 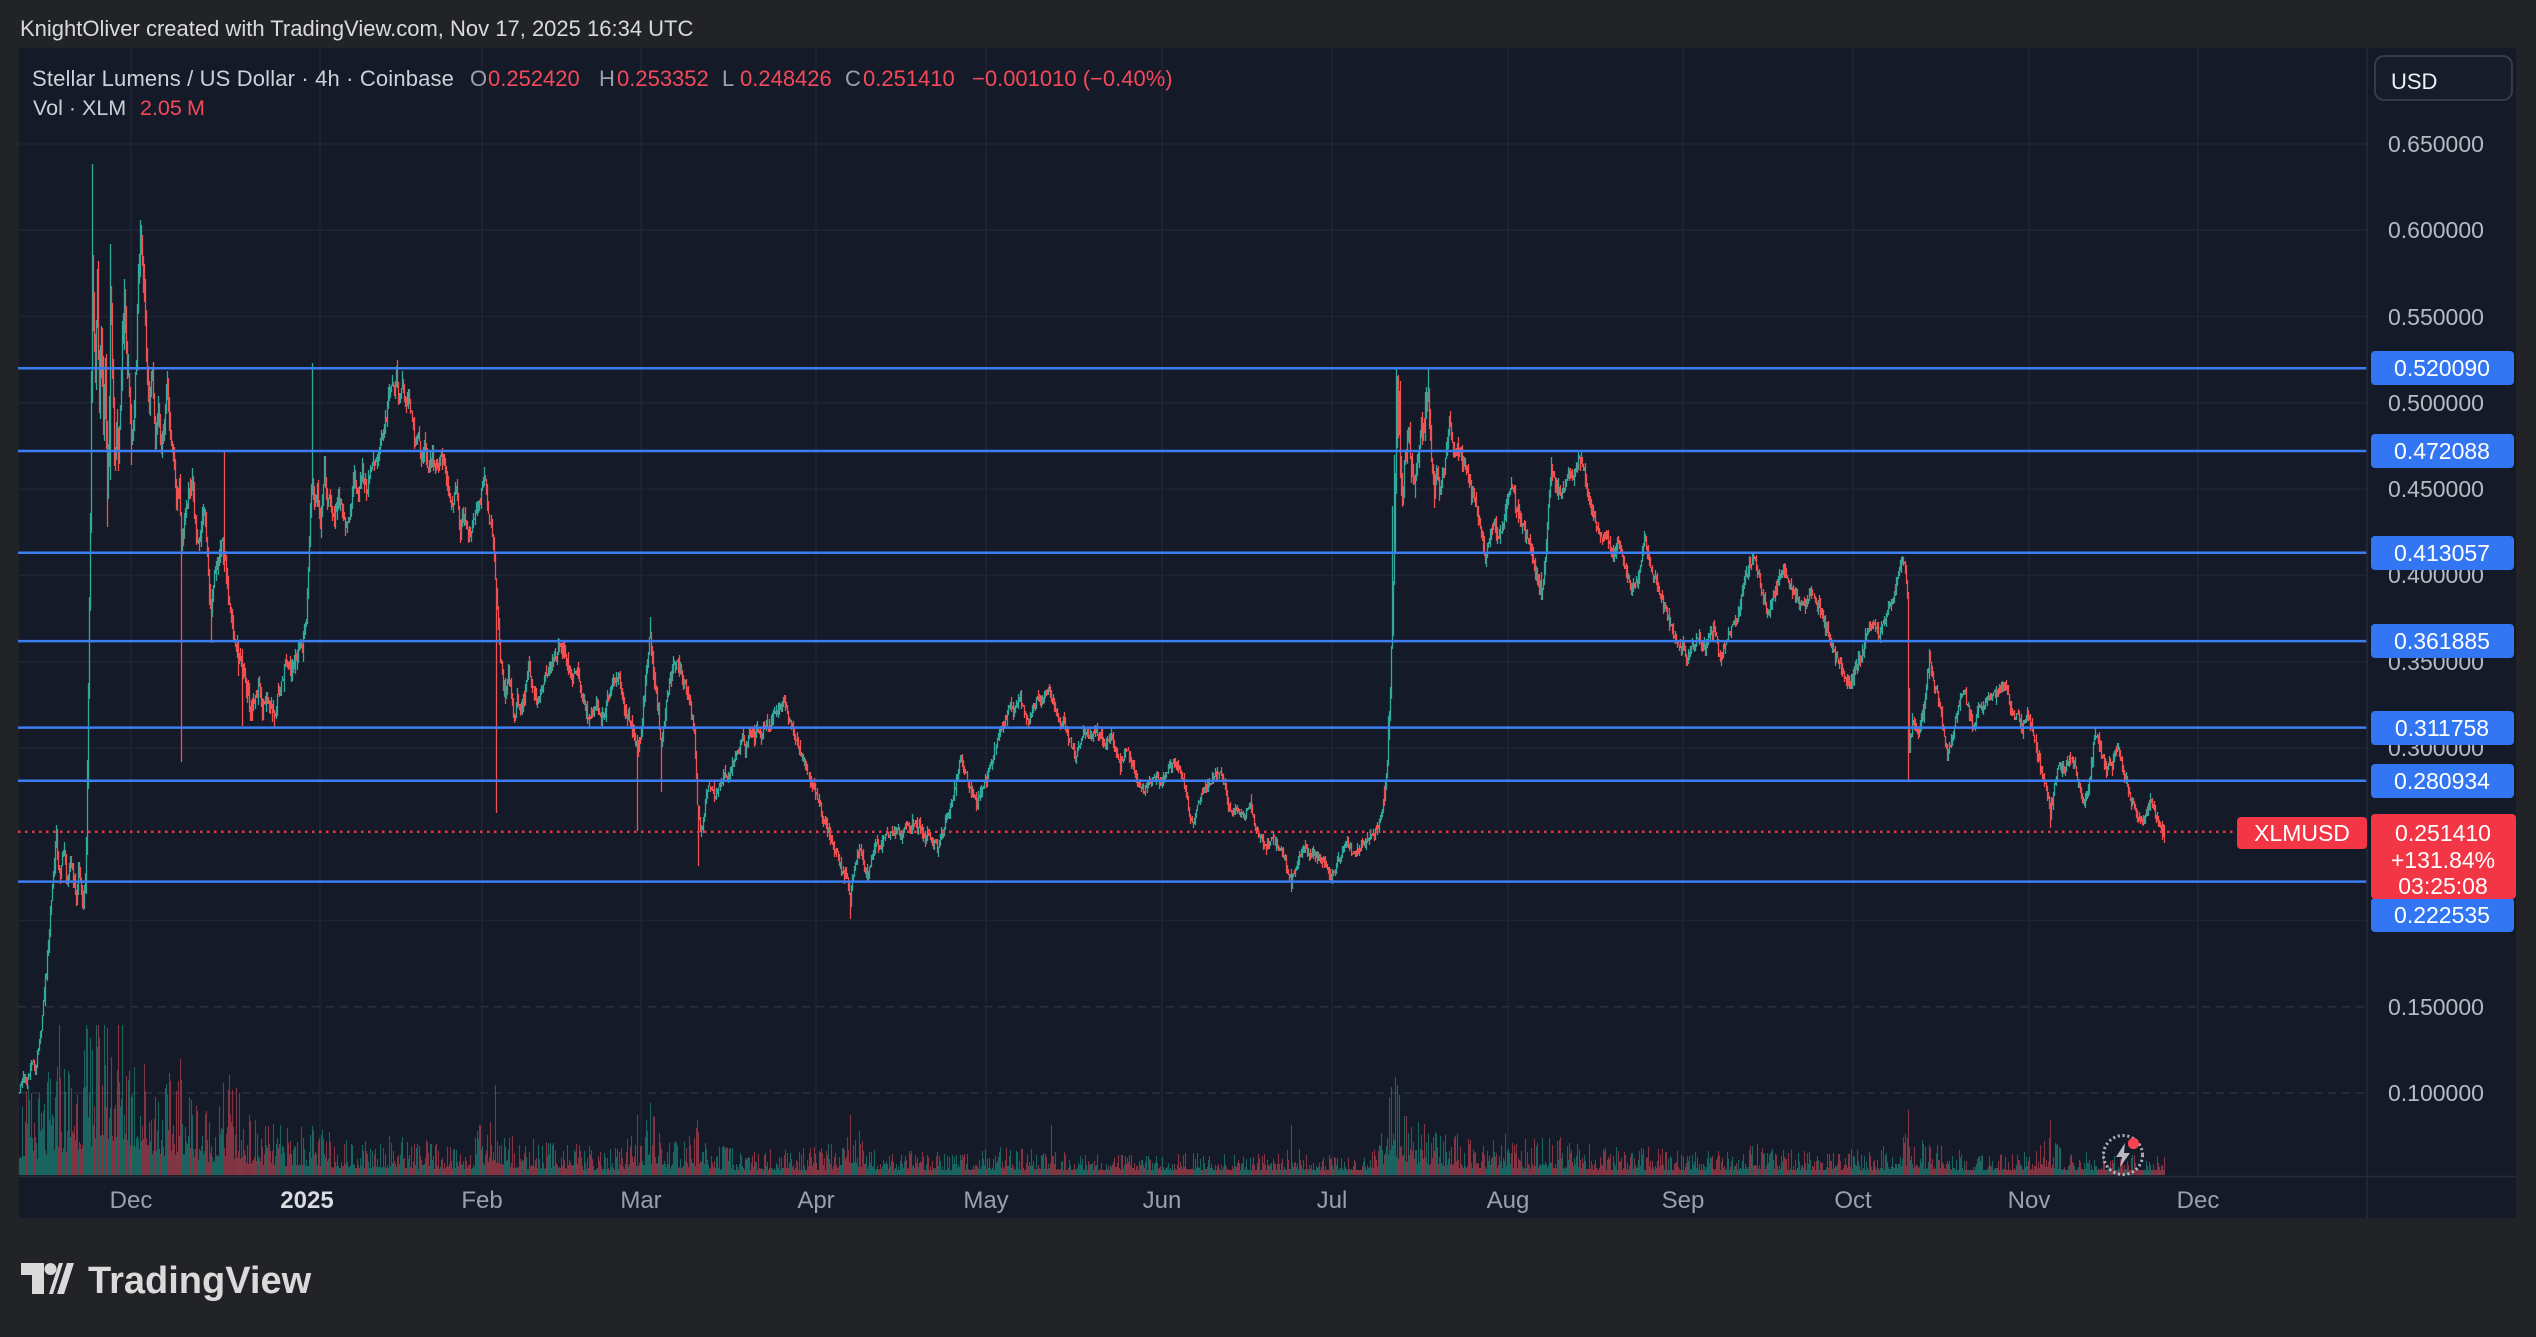 What do you see at coordinates (640, 1200) in the screenshot?
I see `svg-text: Mar` at bounding box center [640, 1200].